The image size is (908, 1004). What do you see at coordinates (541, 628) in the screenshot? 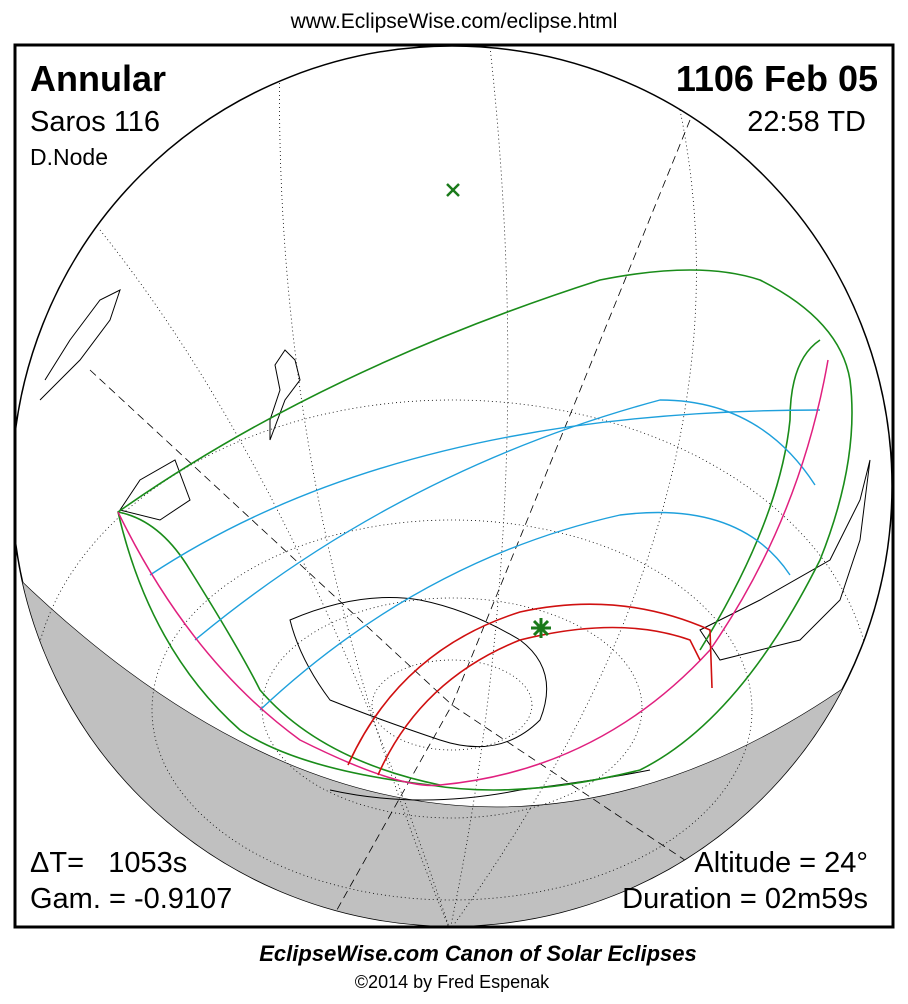
I see `greatest-eclipse` at bounding box center [541, 628].